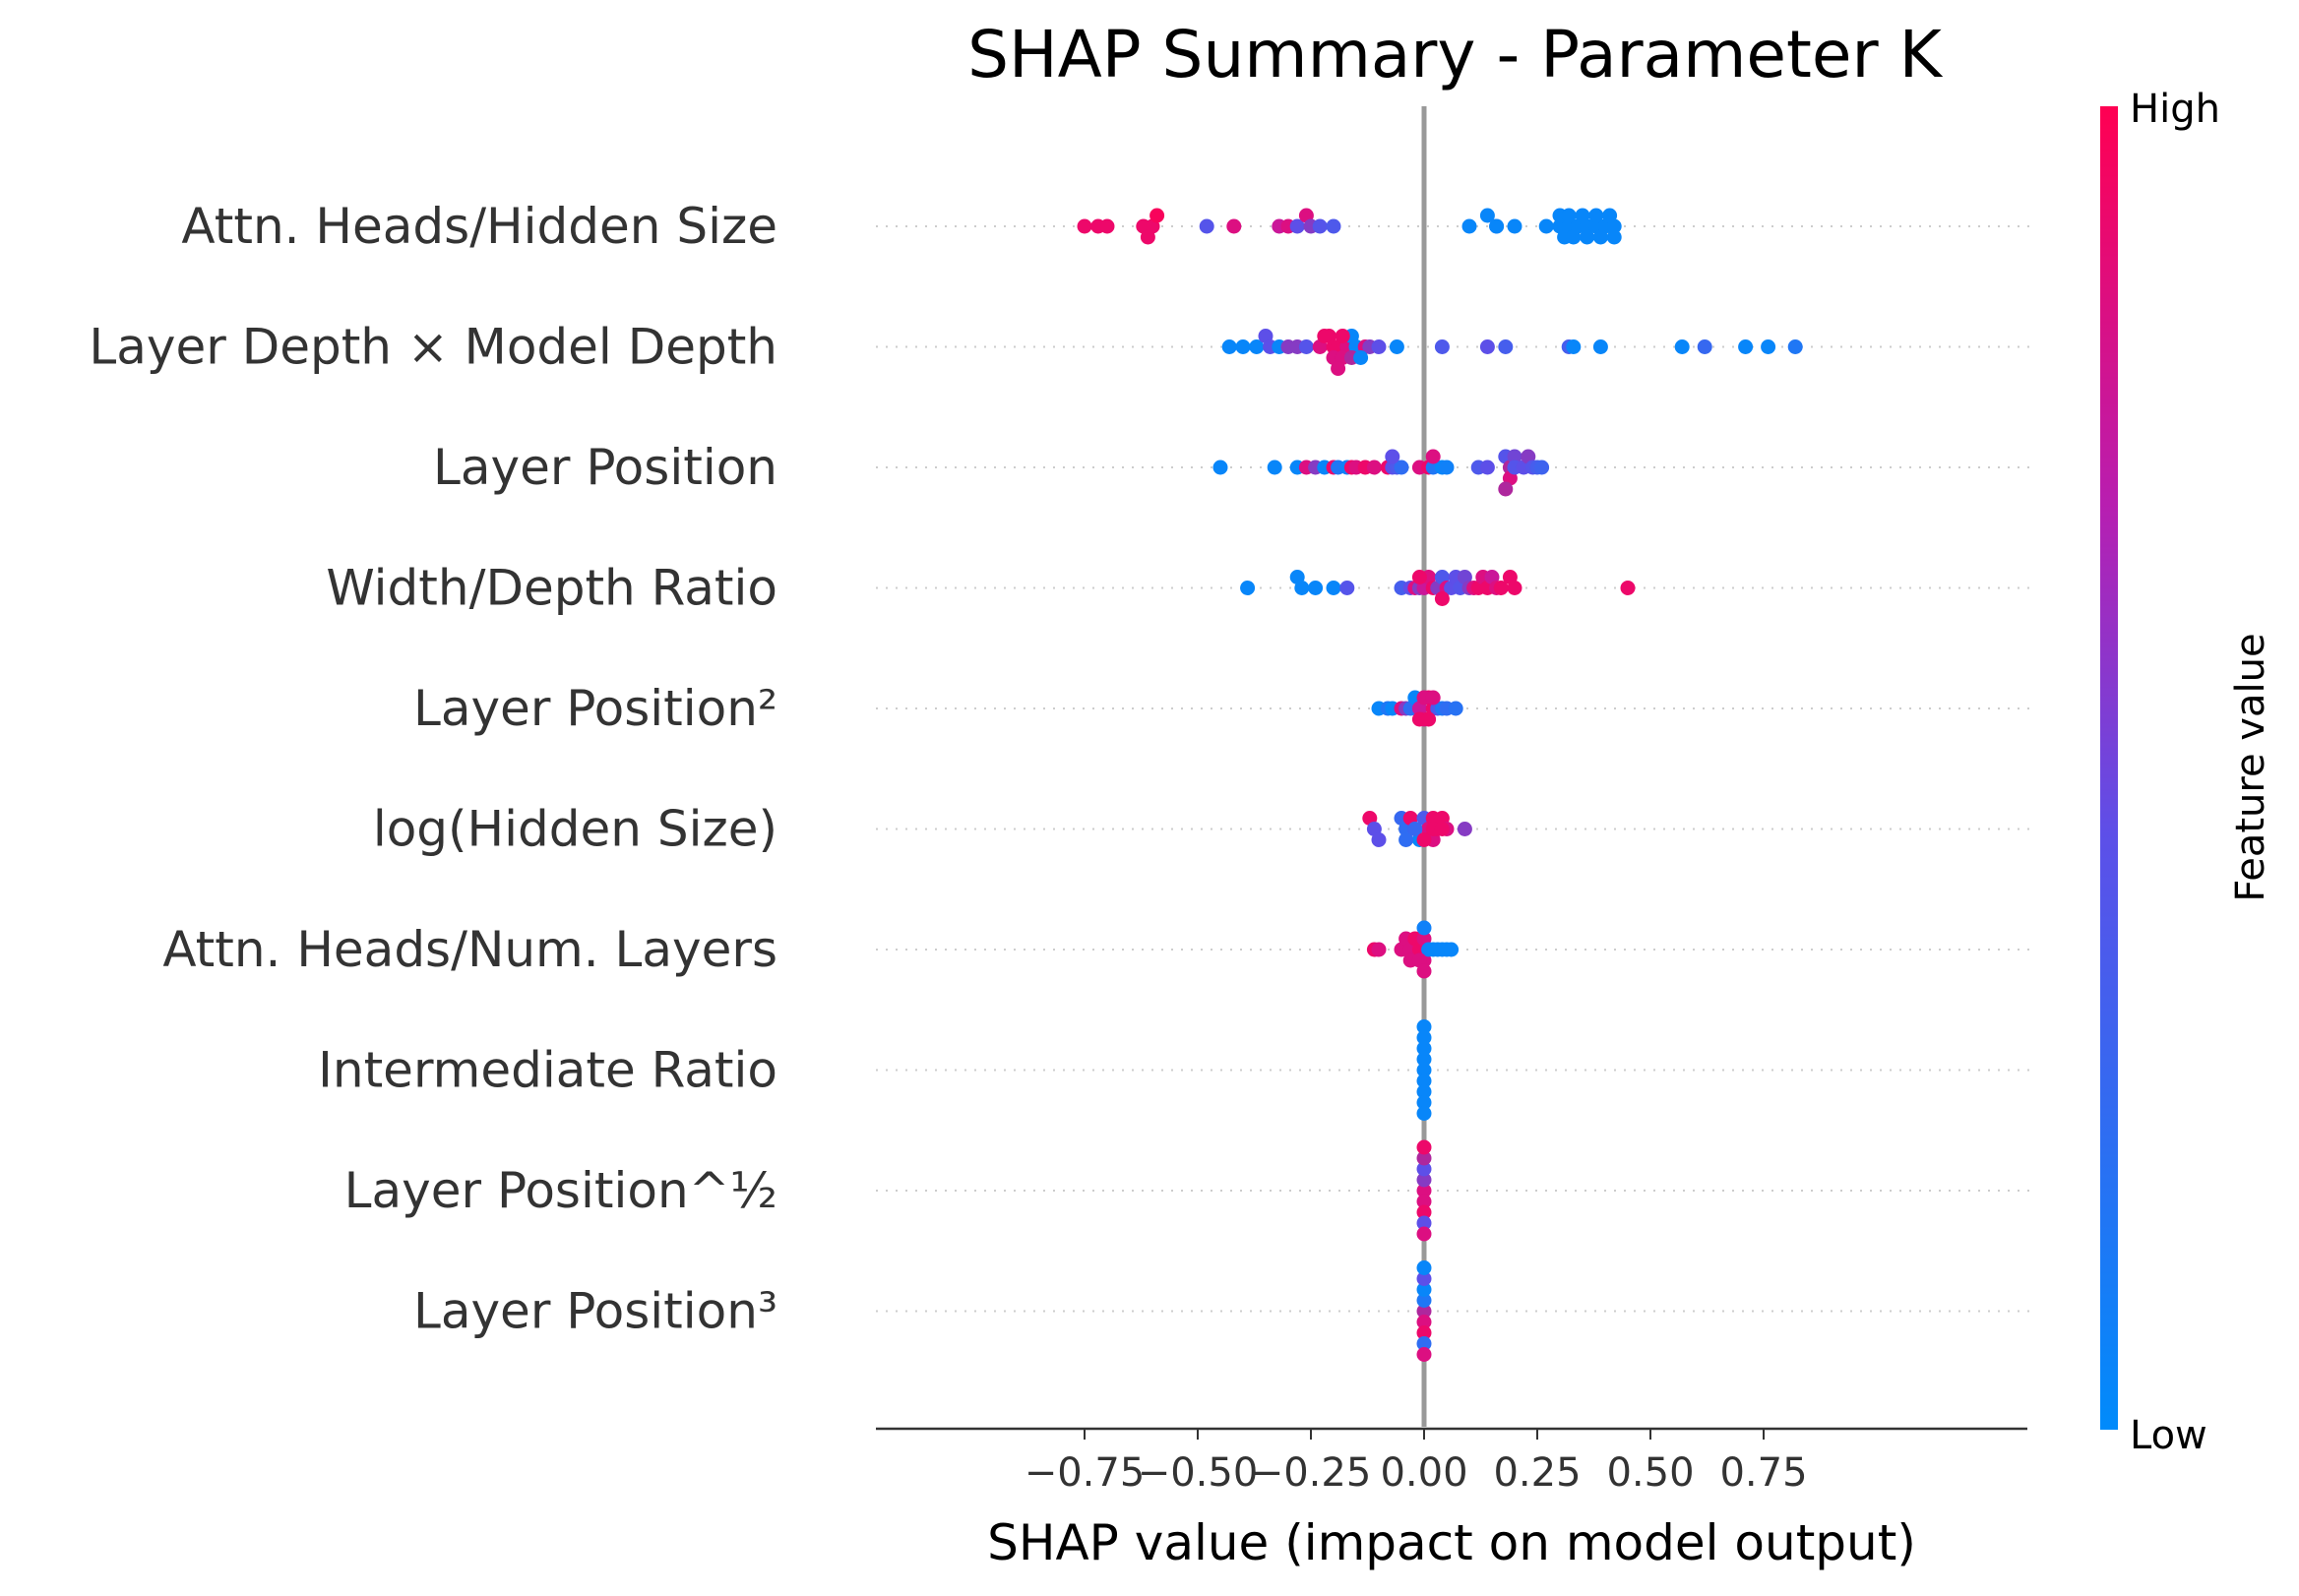  Describe the element at coordinates (1423, 1473) in the screenshot. I see `x-tick-label: 0.00` at that location.